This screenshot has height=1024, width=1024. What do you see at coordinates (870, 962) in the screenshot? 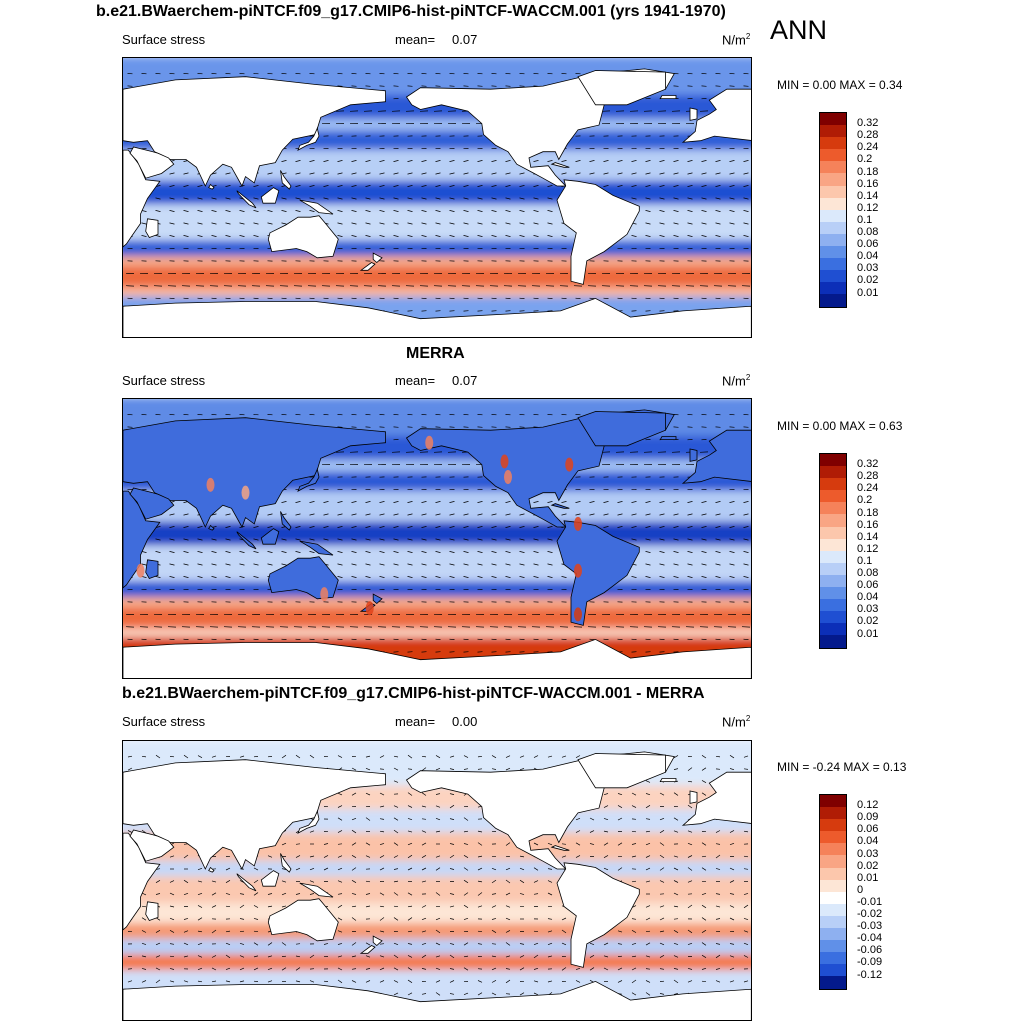
I see `colorbar-label: -0.09` at bounding box center [870, 962].